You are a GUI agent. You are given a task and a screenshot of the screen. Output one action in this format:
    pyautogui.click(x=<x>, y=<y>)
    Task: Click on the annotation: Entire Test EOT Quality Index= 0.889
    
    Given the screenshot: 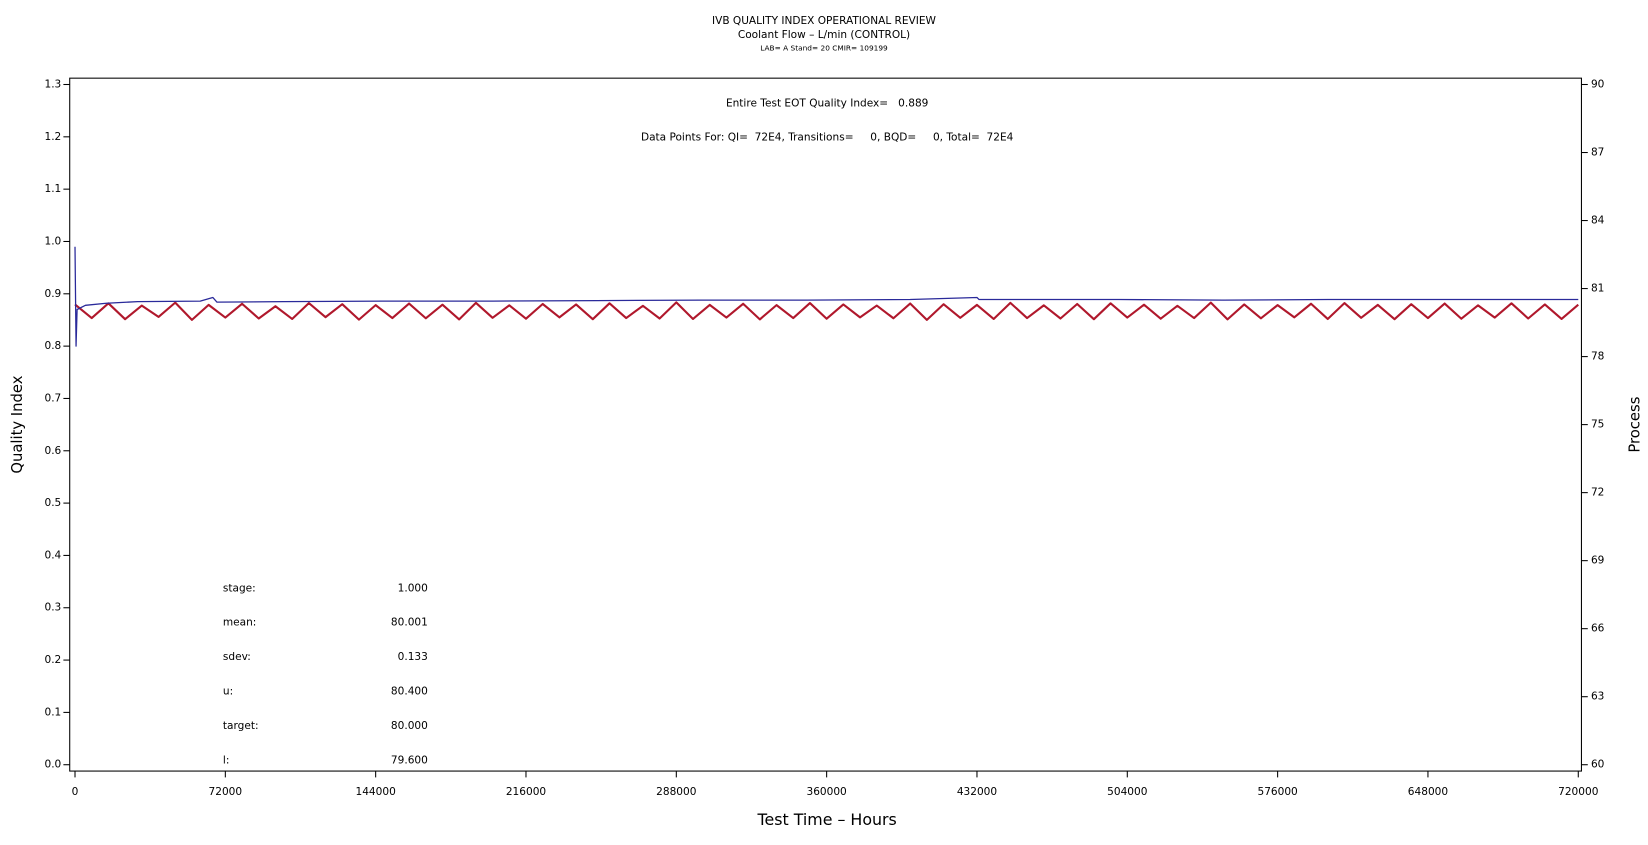 What is the action you would take?
    pyautogui.click(x=827, y=104)
    